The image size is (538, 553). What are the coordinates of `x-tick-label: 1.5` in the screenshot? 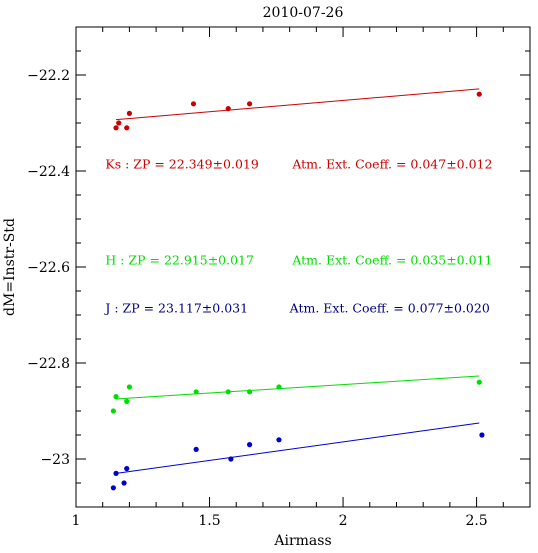 It's located at (209, 521).